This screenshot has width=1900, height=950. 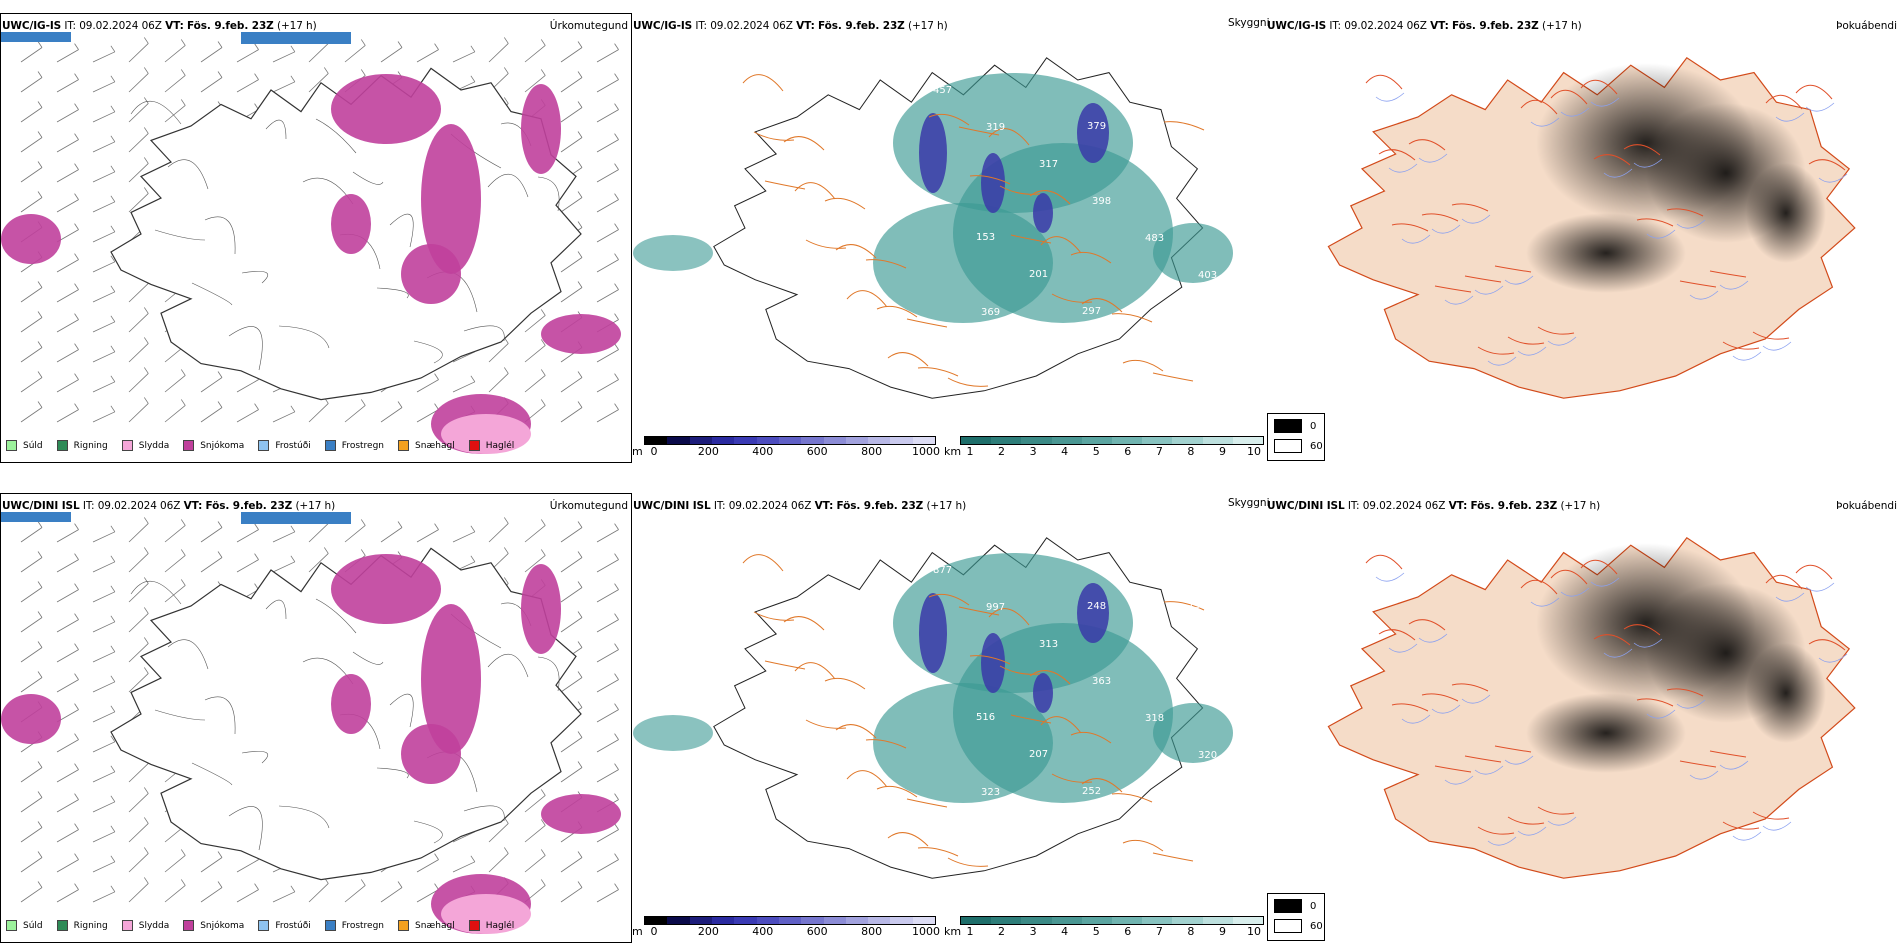 What do you see at coordinates (1591, 227) in the screenshot?
I see `fog-map-top` at bounding box center [1591, 227].